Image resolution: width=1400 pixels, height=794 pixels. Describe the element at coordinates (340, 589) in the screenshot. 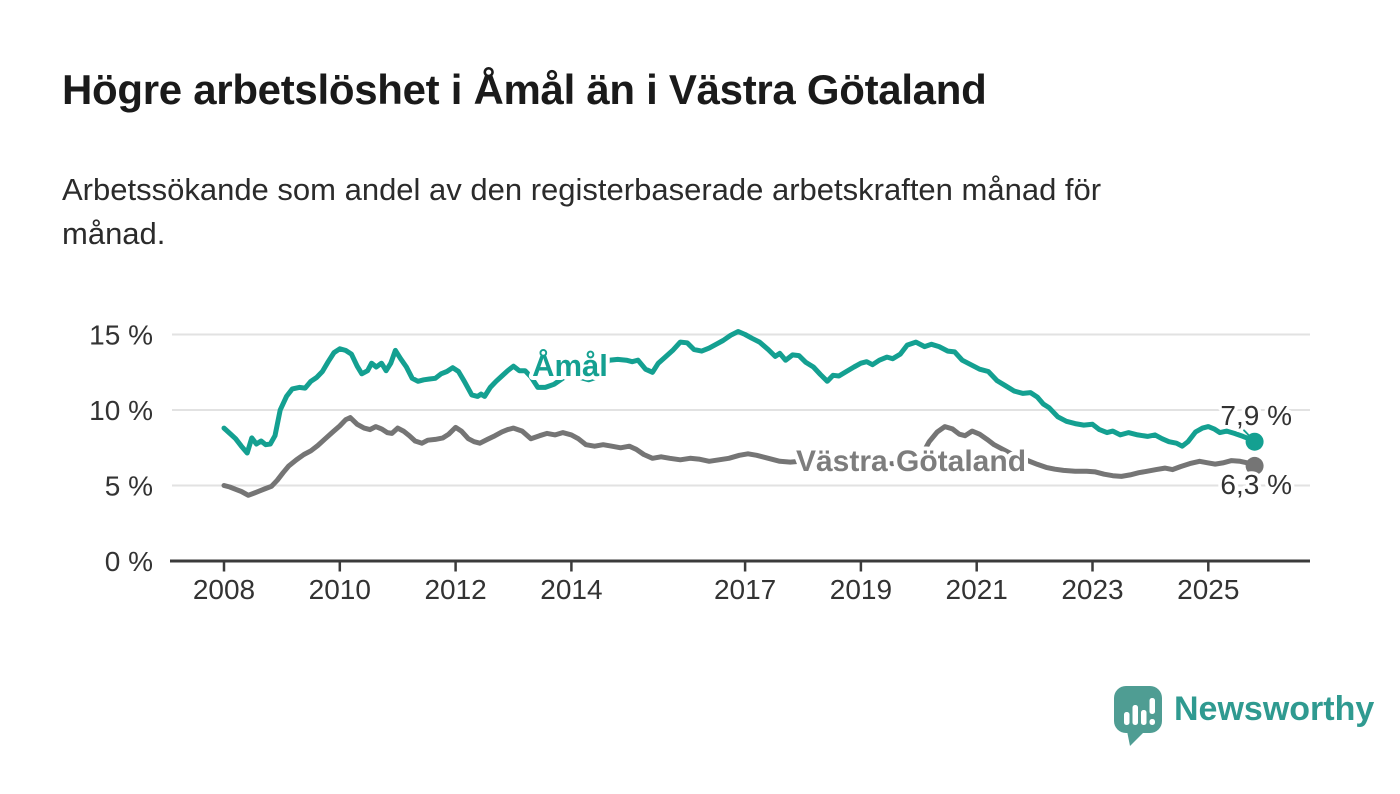

I see `x-tick-label-2010: 2010` at that location.